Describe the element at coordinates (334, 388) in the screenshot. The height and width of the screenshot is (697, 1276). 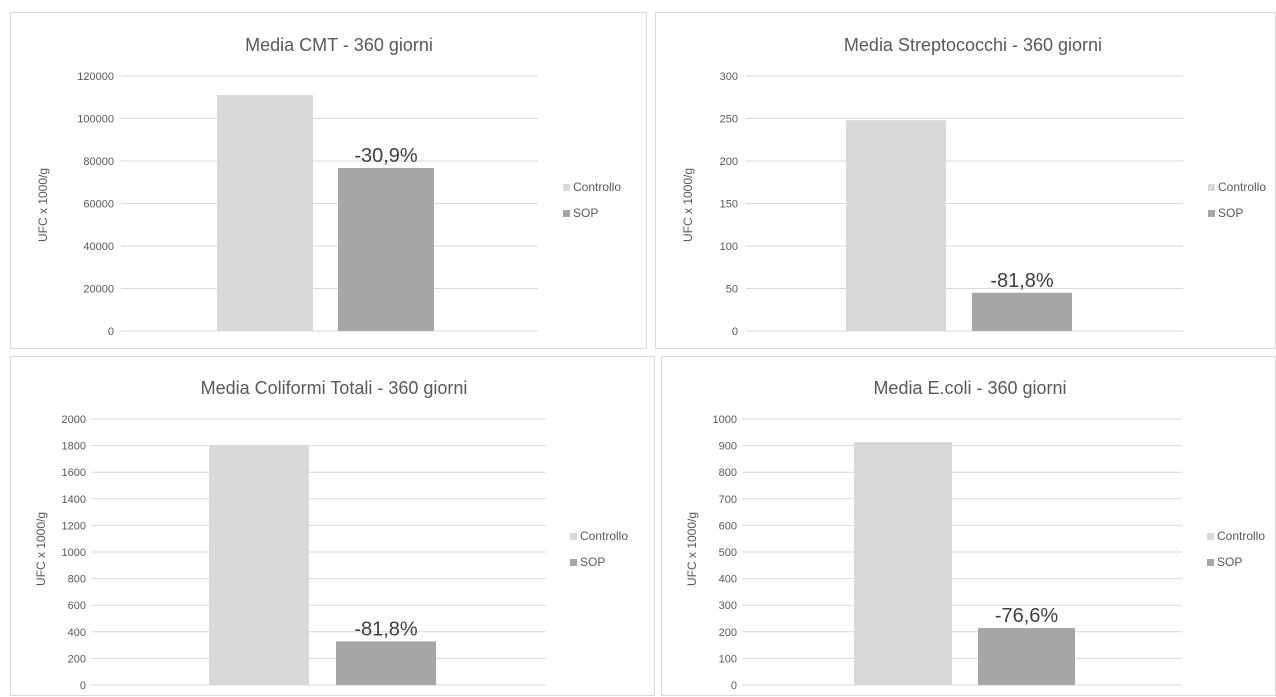
I see `chart-title: Media Coliformi Totali - 360 giorni` at that location.